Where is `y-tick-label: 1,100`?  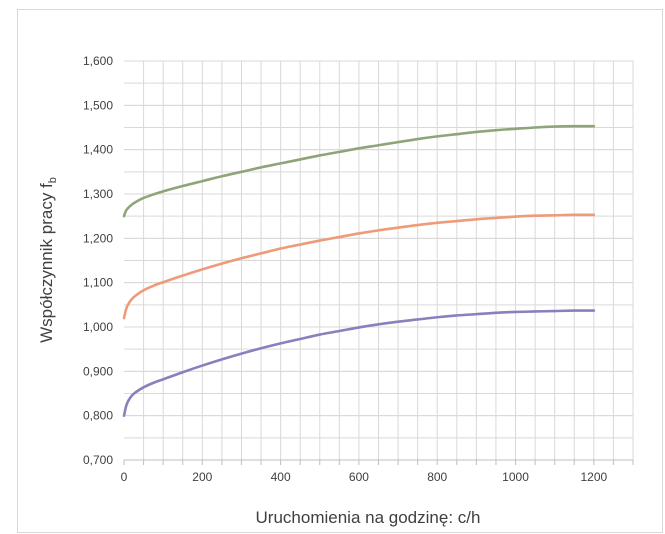
y-tick-label: 1,100 is located at coordinates (98, 283).